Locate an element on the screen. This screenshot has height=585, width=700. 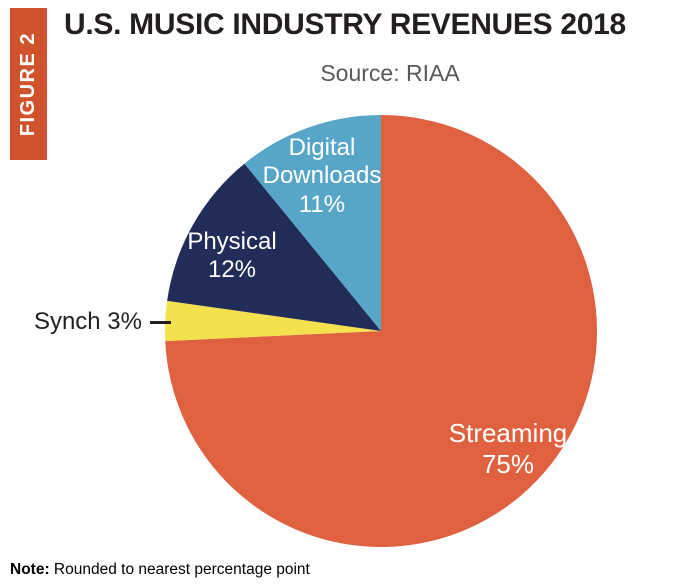
slice-label-line: Digital is located at coordinates (322, 147).